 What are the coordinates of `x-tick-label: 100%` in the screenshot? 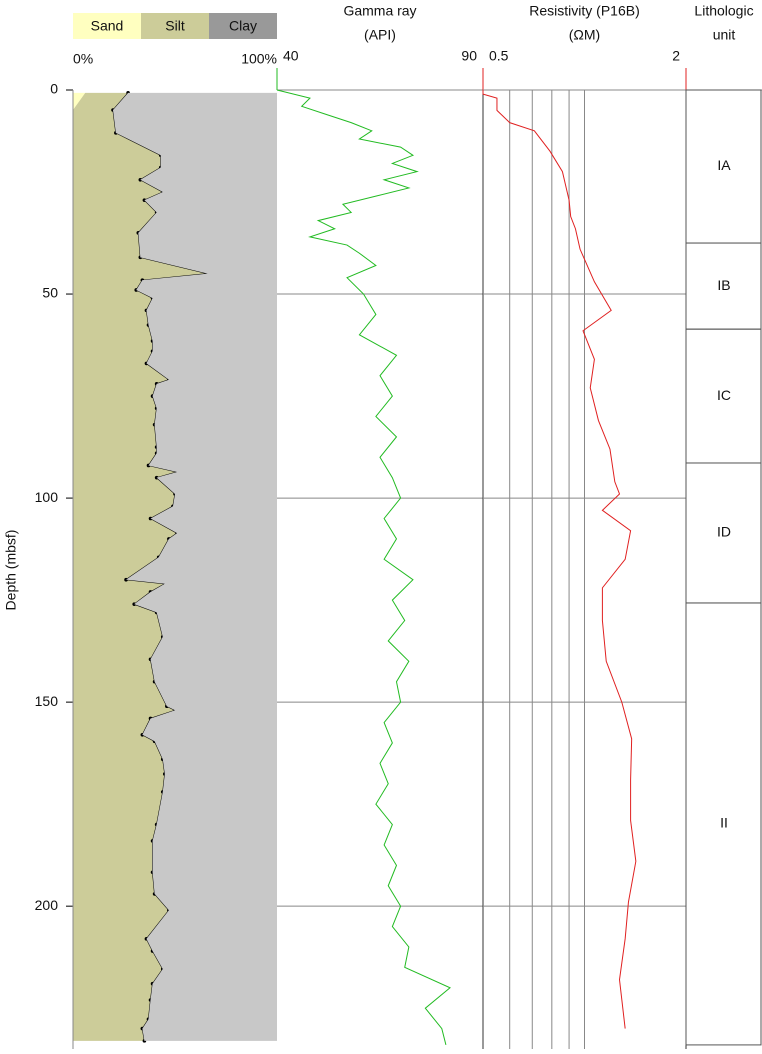 It's located at (259, 59).